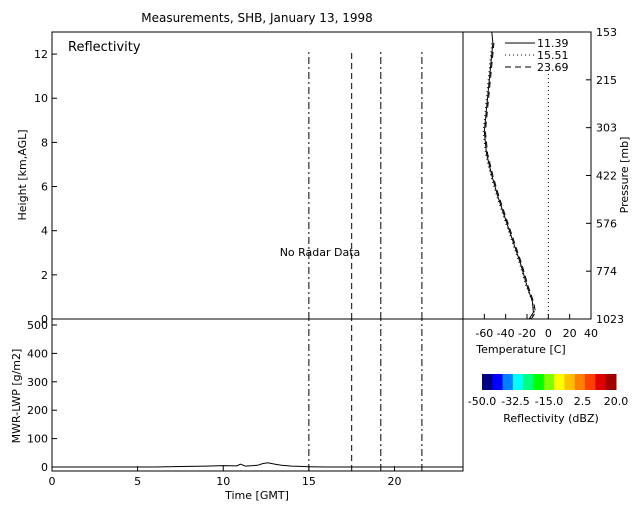  What do you see at coordinates (553, 67) in the screenshot?
I see `legend-label: 23.69` at bounding box center [553, 67].